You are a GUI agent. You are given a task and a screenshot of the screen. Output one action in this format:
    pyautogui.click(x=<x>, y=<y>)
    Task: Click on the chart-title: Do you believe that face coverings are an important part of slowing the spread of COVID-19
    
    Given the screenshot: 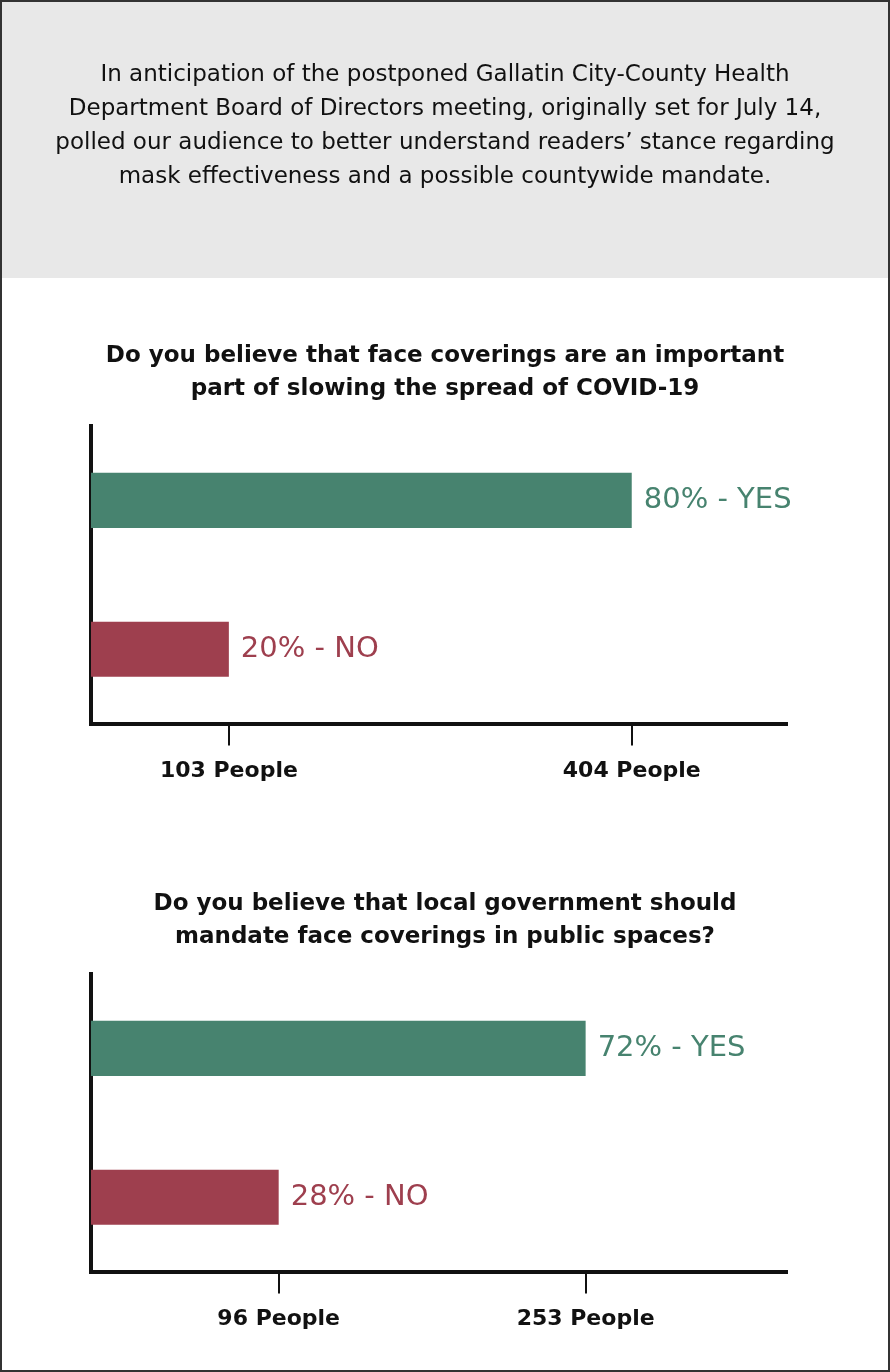 What is the action you would take?
    pyautogui.click(x=445, y=371)
    